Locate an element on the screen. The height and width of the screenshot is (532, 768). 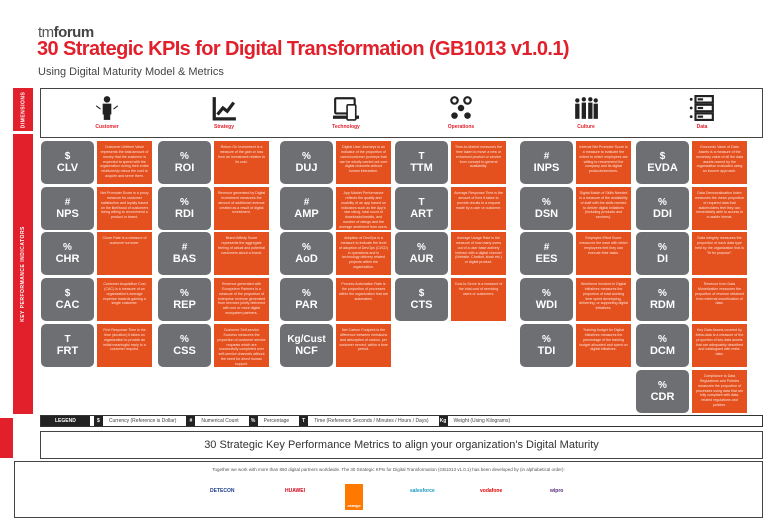
dimension-technology: Technology is located at coordinates (346, 113).